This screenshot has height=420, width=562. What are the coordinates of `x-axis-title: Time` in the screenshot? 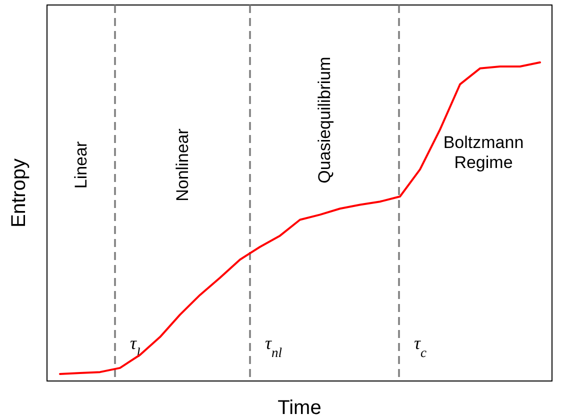 It's located at (300, 408).